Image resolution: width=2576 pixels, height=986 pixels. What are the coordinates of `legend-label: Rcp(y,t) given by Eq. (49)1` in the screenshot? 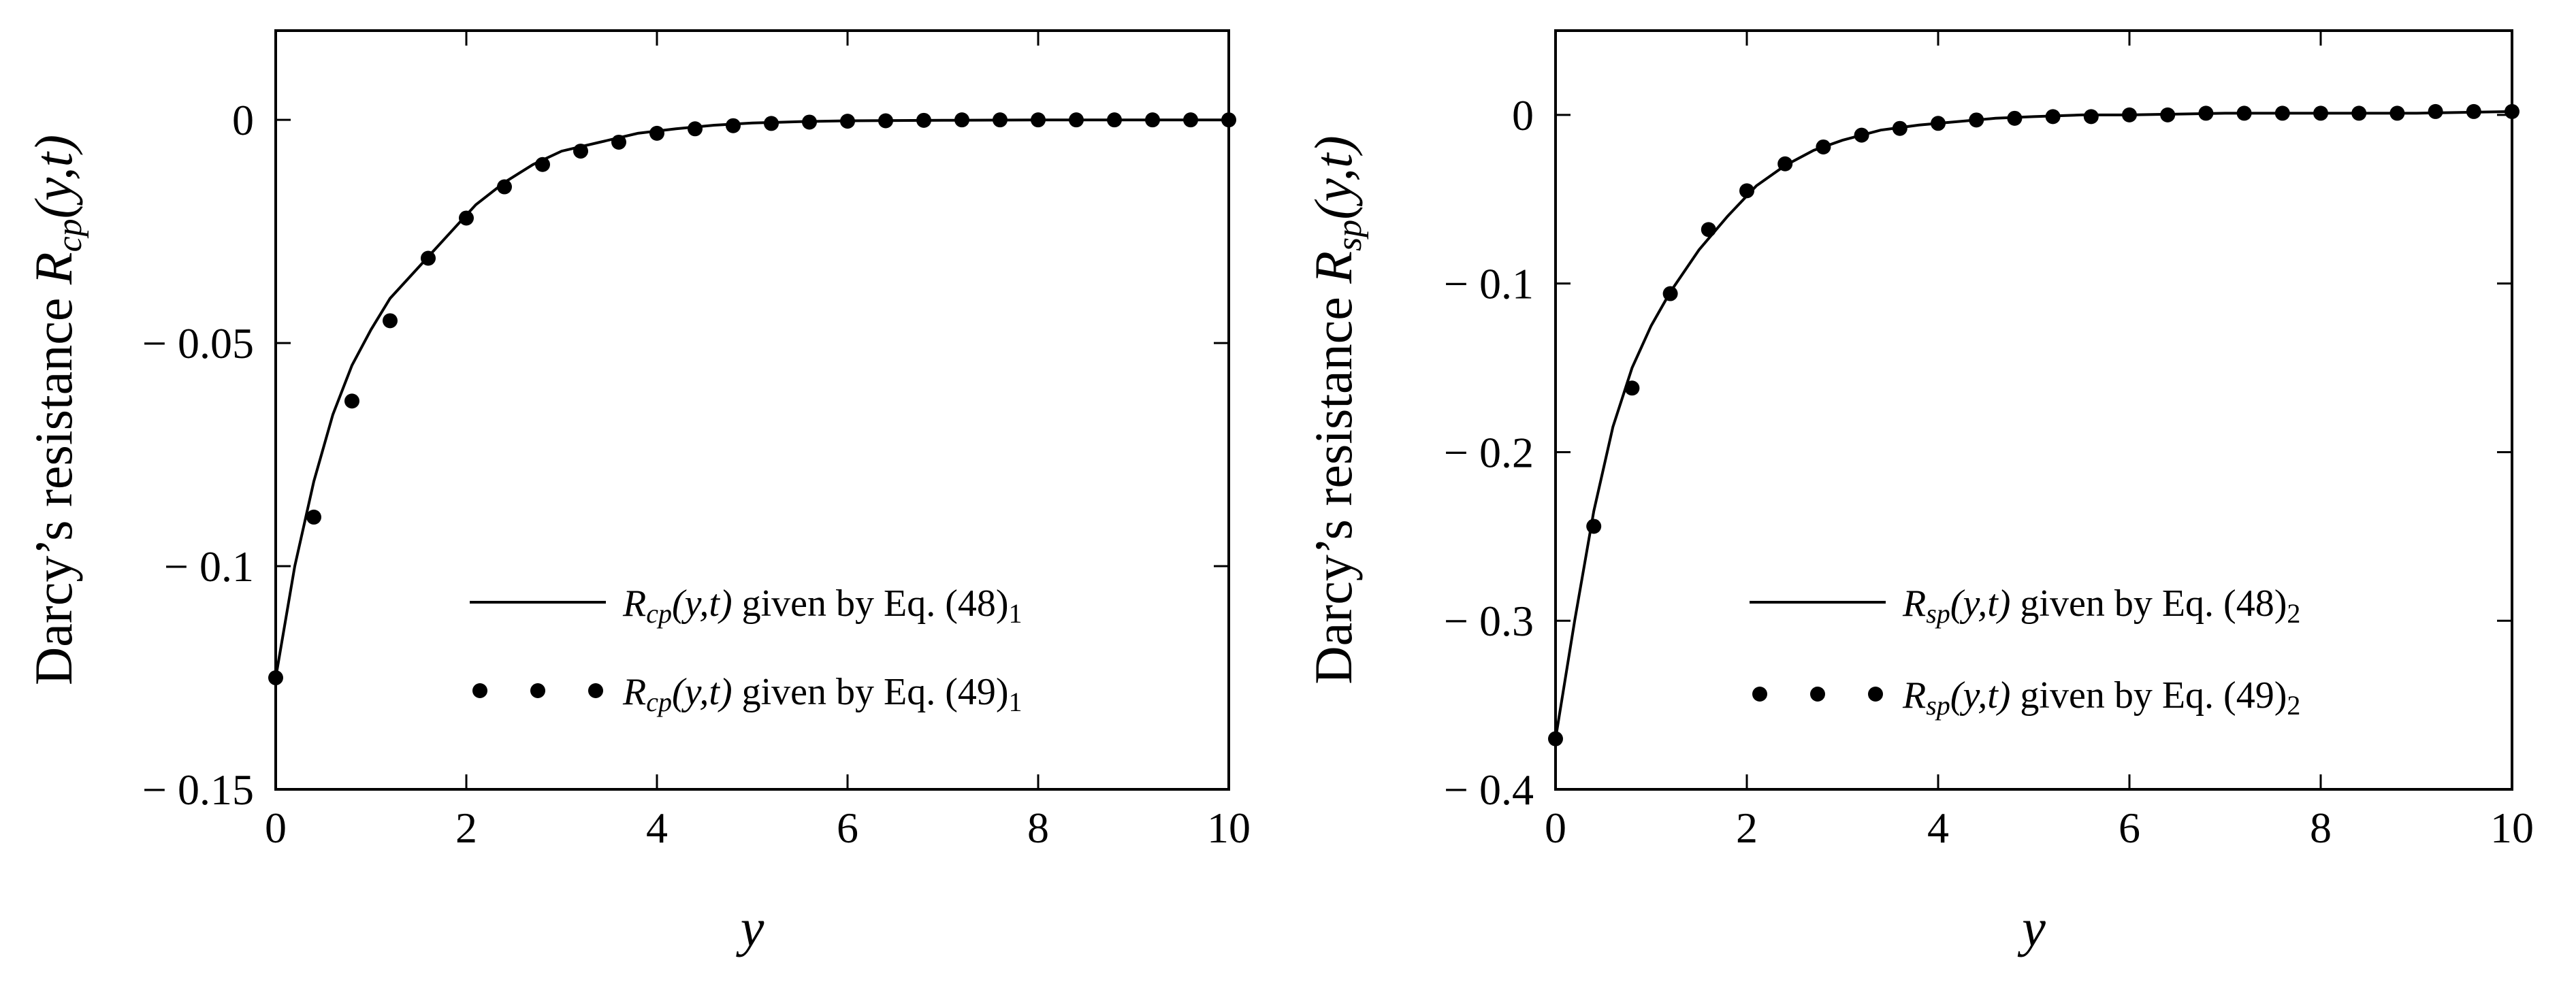 It's located at (823, 694).